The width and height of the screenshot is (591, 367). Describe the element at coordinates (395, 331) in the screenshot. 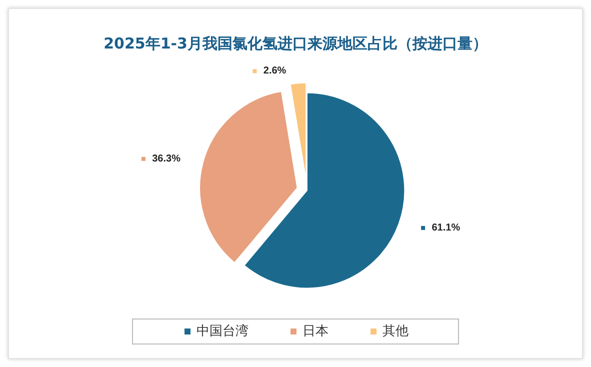

I see `legend-label: 其他` at that location.